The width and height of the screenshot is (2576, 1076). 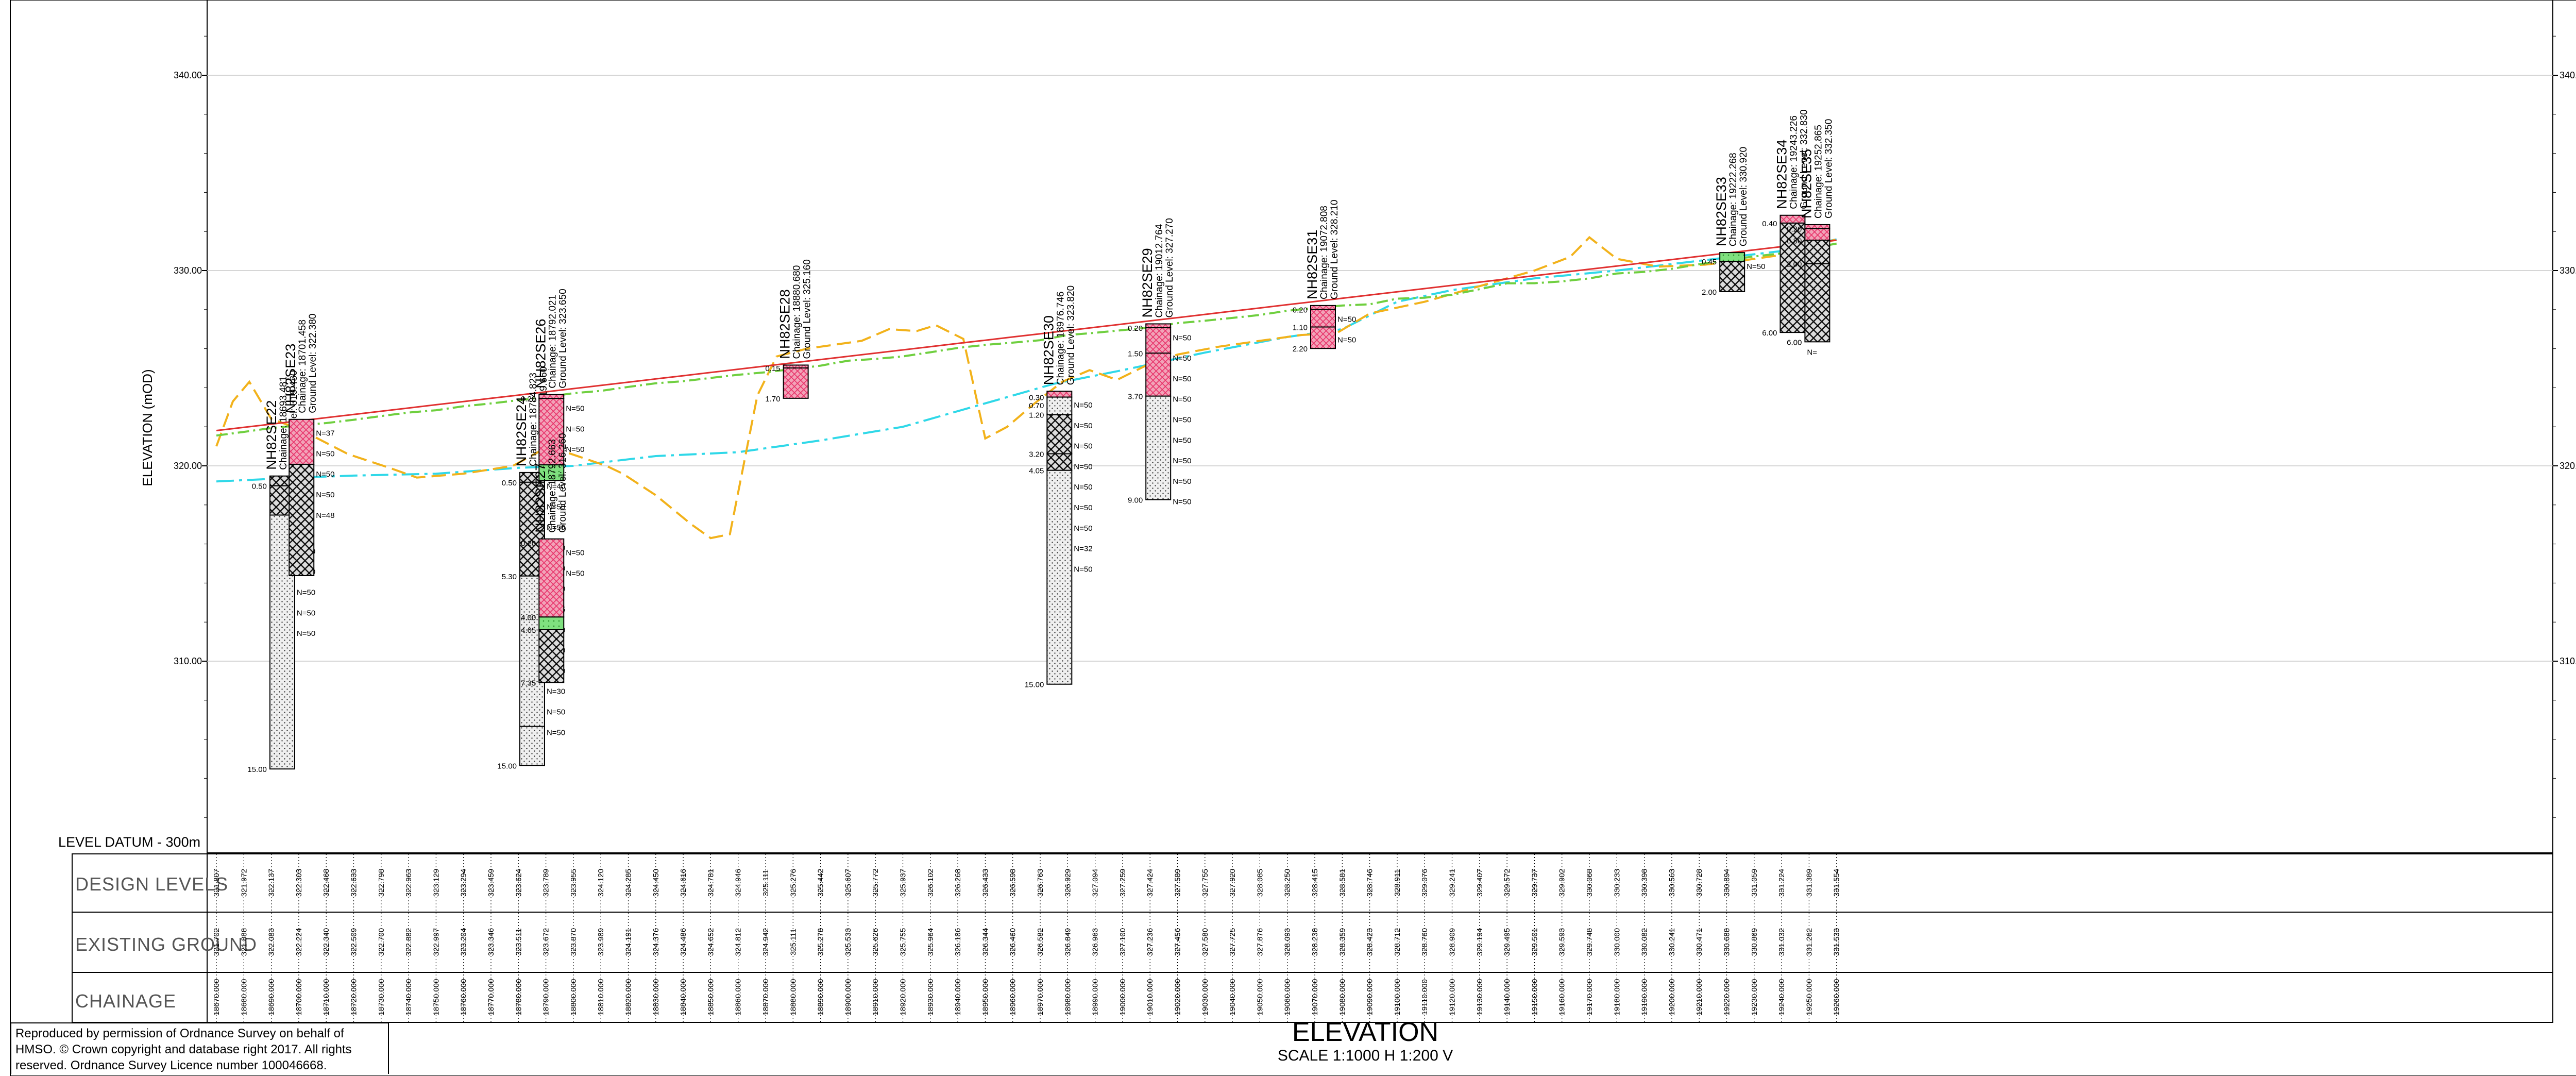 I want to click on chainage-value: 19210.000, so click(x=1699, y=998).